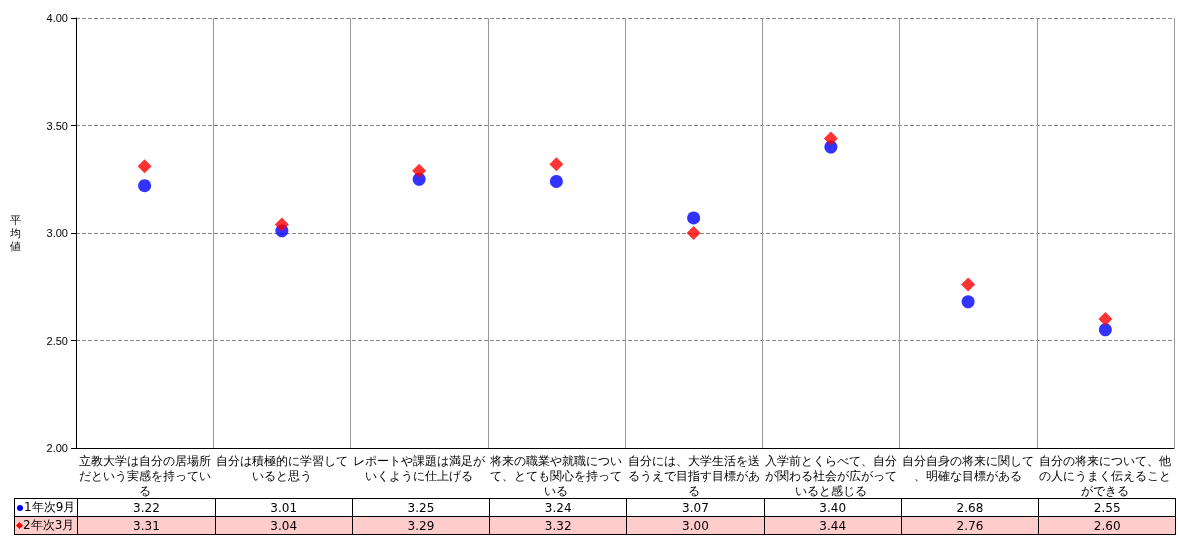 The image size is (1178, 540). What do you see at coordinates (695, 525) in the screenshot?
I see `data-label: 3.00` at bounding box center [695, 525].